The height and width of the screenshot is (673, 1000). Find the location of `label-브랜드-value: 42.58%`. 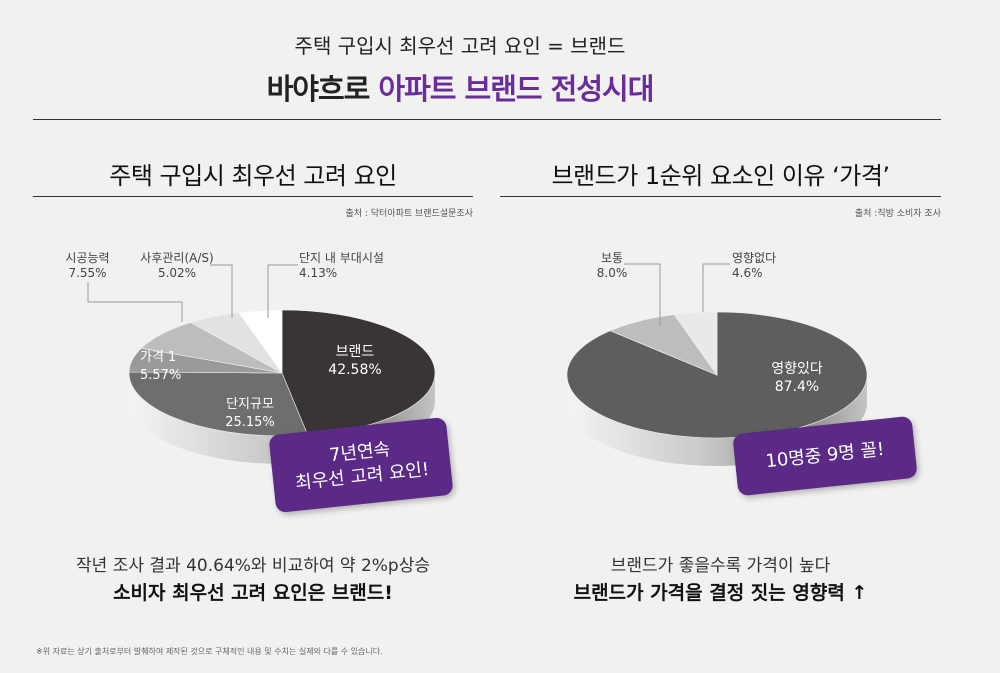

label-브랜드-value: 42.58% is located at coordinates (355, 370).